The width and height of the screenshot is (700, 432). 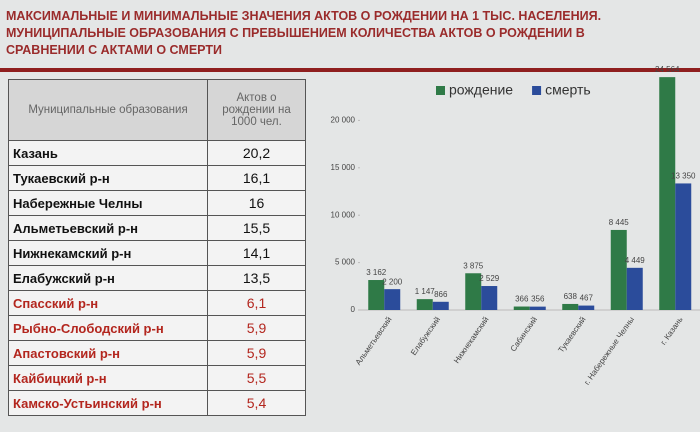 What do you see at coordinates (524, 334) in the screenshot?
I see `x-tick-label: Сабинский` at bounding box center [524, 334].